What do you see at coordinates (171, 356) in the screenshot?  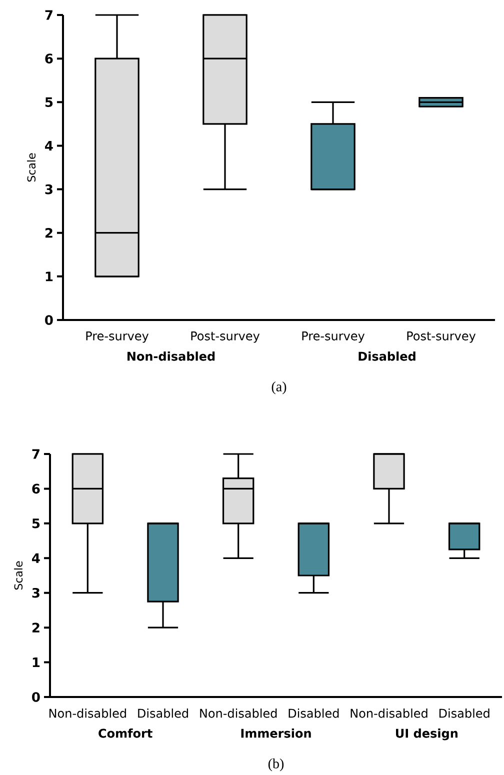 I see `text: Non-disabled` at bounding box center [171, 356].